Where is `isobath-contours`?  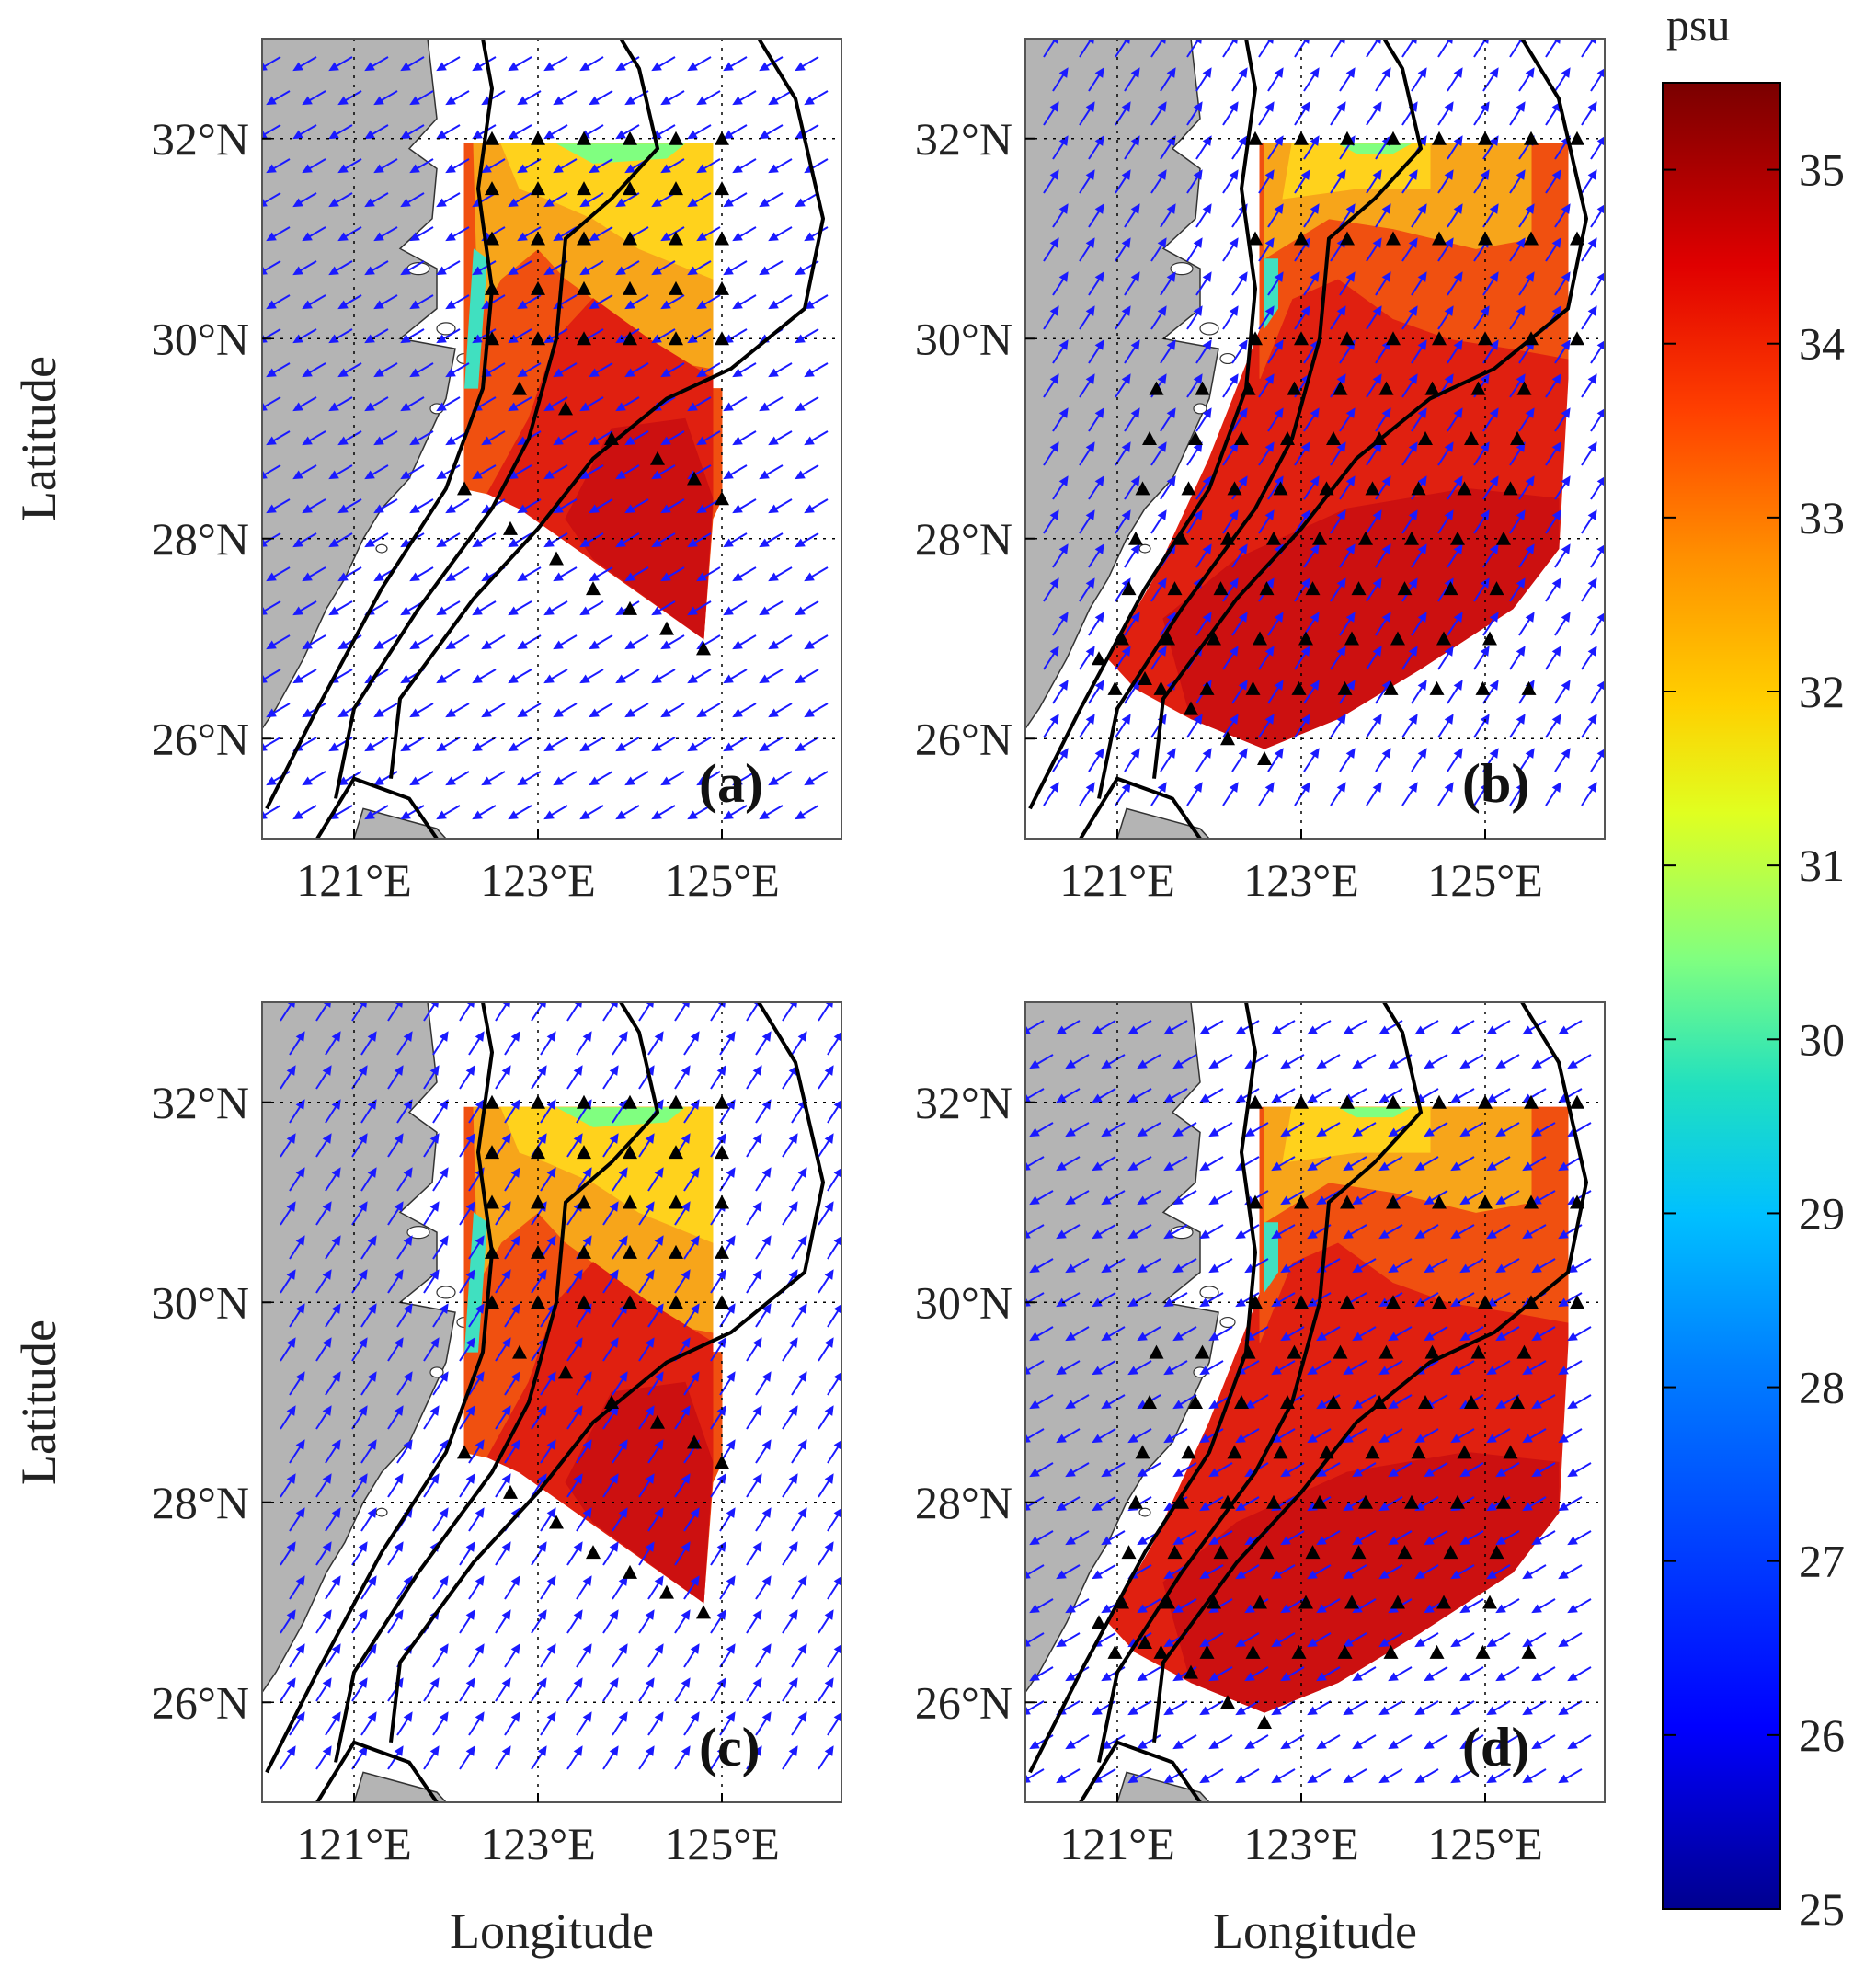
isobath-contours is located at coordinates (545, 1402).